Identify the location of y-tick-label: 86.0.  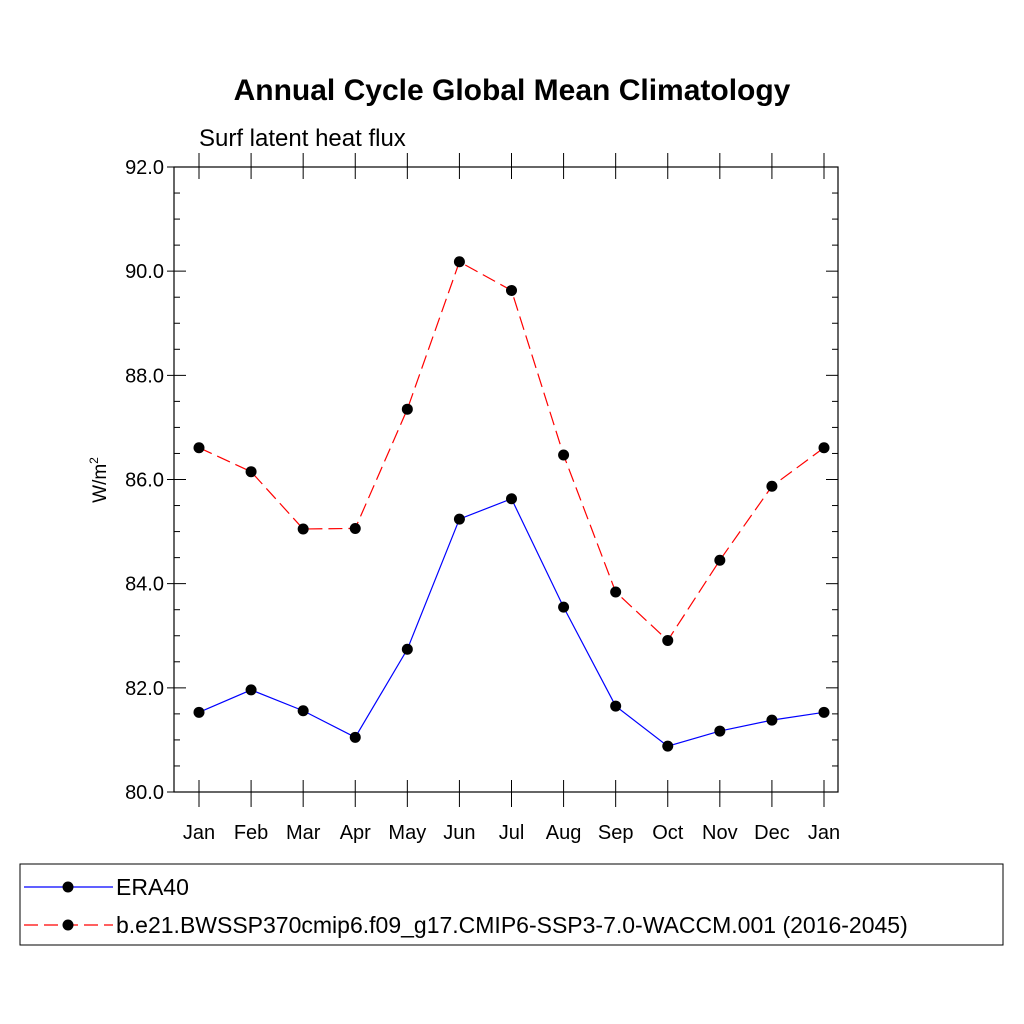
(144, 481).